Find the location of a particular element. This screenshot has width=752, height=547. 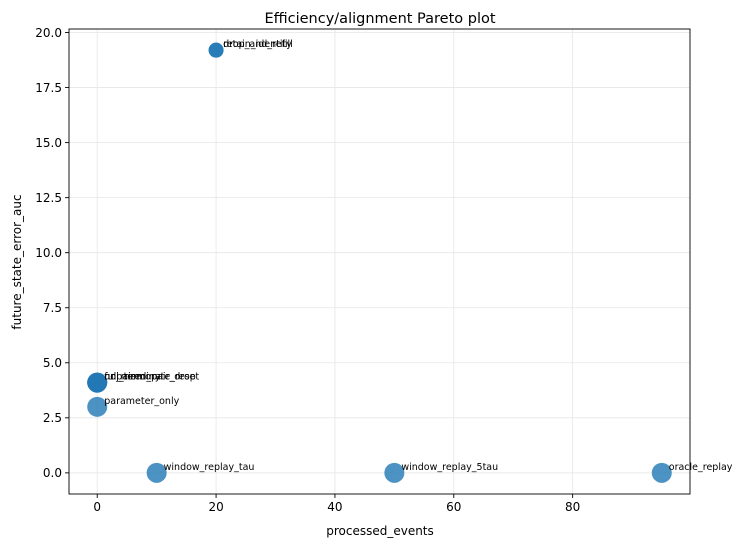

y-tick-label: 17.5 is located at coordinates (48, 88).